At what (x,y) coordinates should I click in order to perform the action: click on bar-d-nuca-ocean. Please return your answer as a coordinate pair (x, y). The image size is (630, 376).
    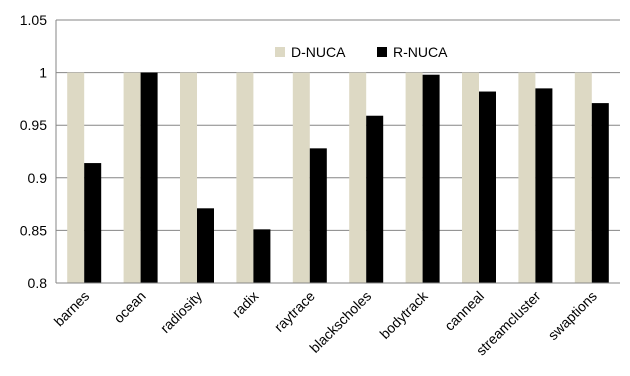
    Looking at the image, I should click on (132, 177).